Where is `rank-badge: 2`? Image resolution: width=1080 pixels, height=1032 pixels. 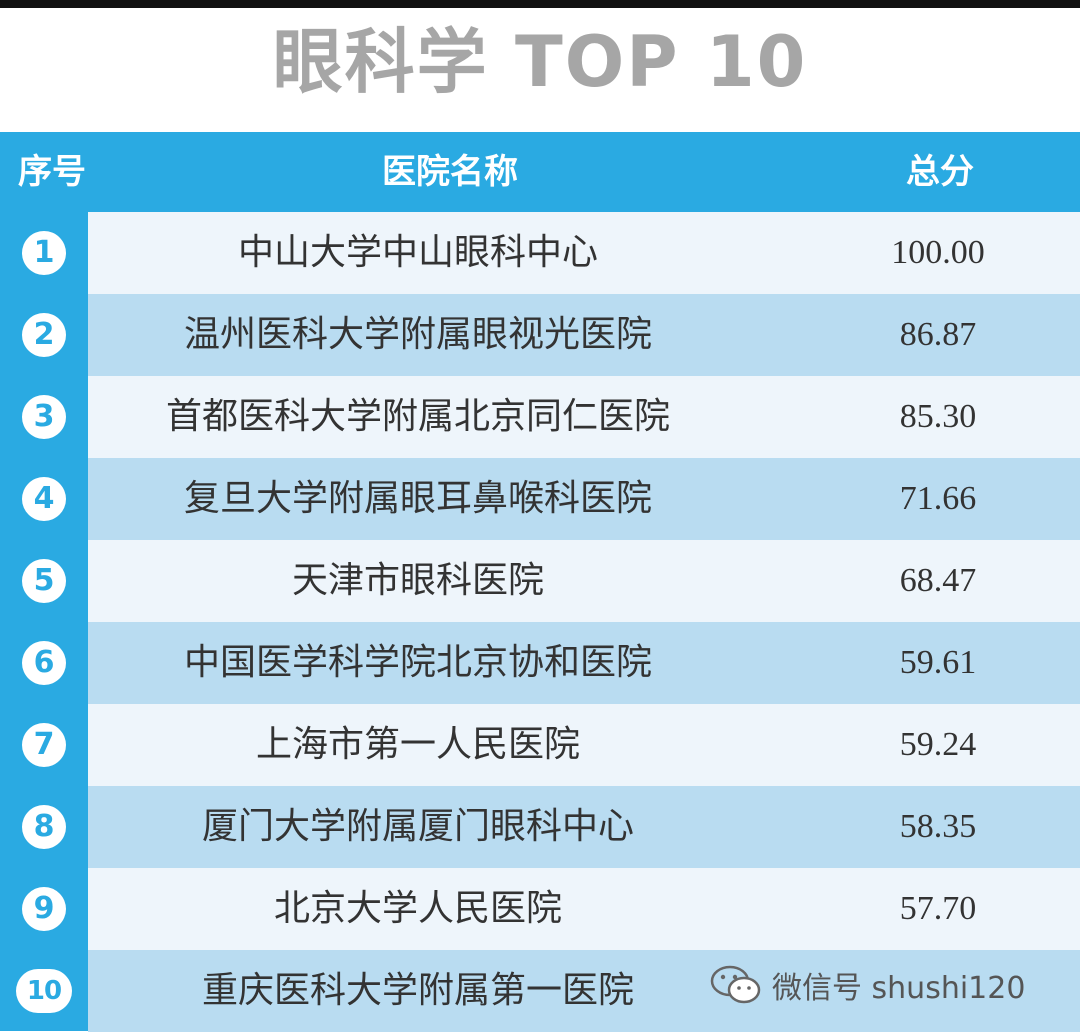
rank-badge: 2 is located at coordinates (44, 335).